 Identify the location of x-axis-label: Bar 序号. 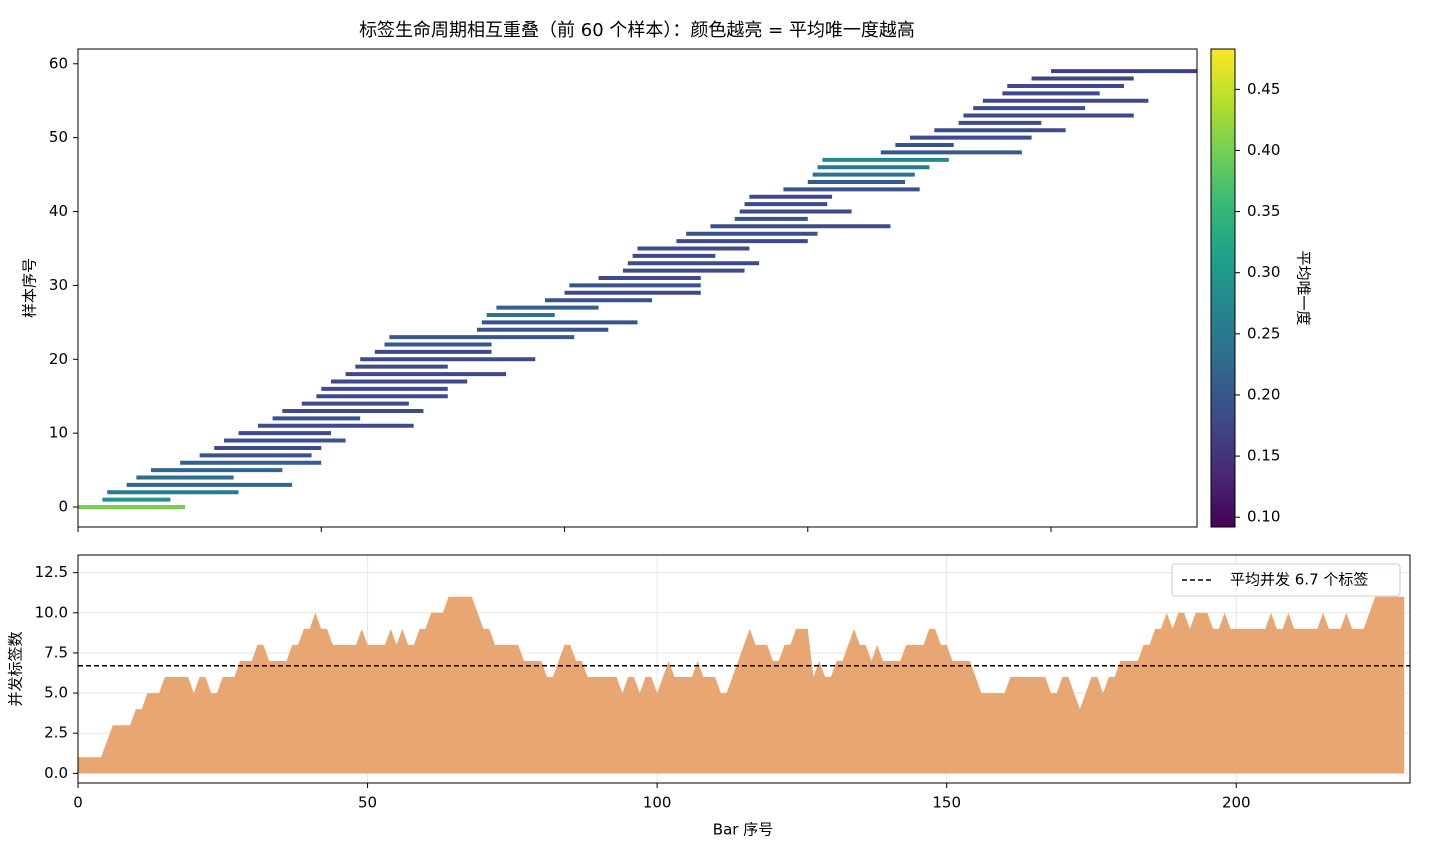
(743, 830).